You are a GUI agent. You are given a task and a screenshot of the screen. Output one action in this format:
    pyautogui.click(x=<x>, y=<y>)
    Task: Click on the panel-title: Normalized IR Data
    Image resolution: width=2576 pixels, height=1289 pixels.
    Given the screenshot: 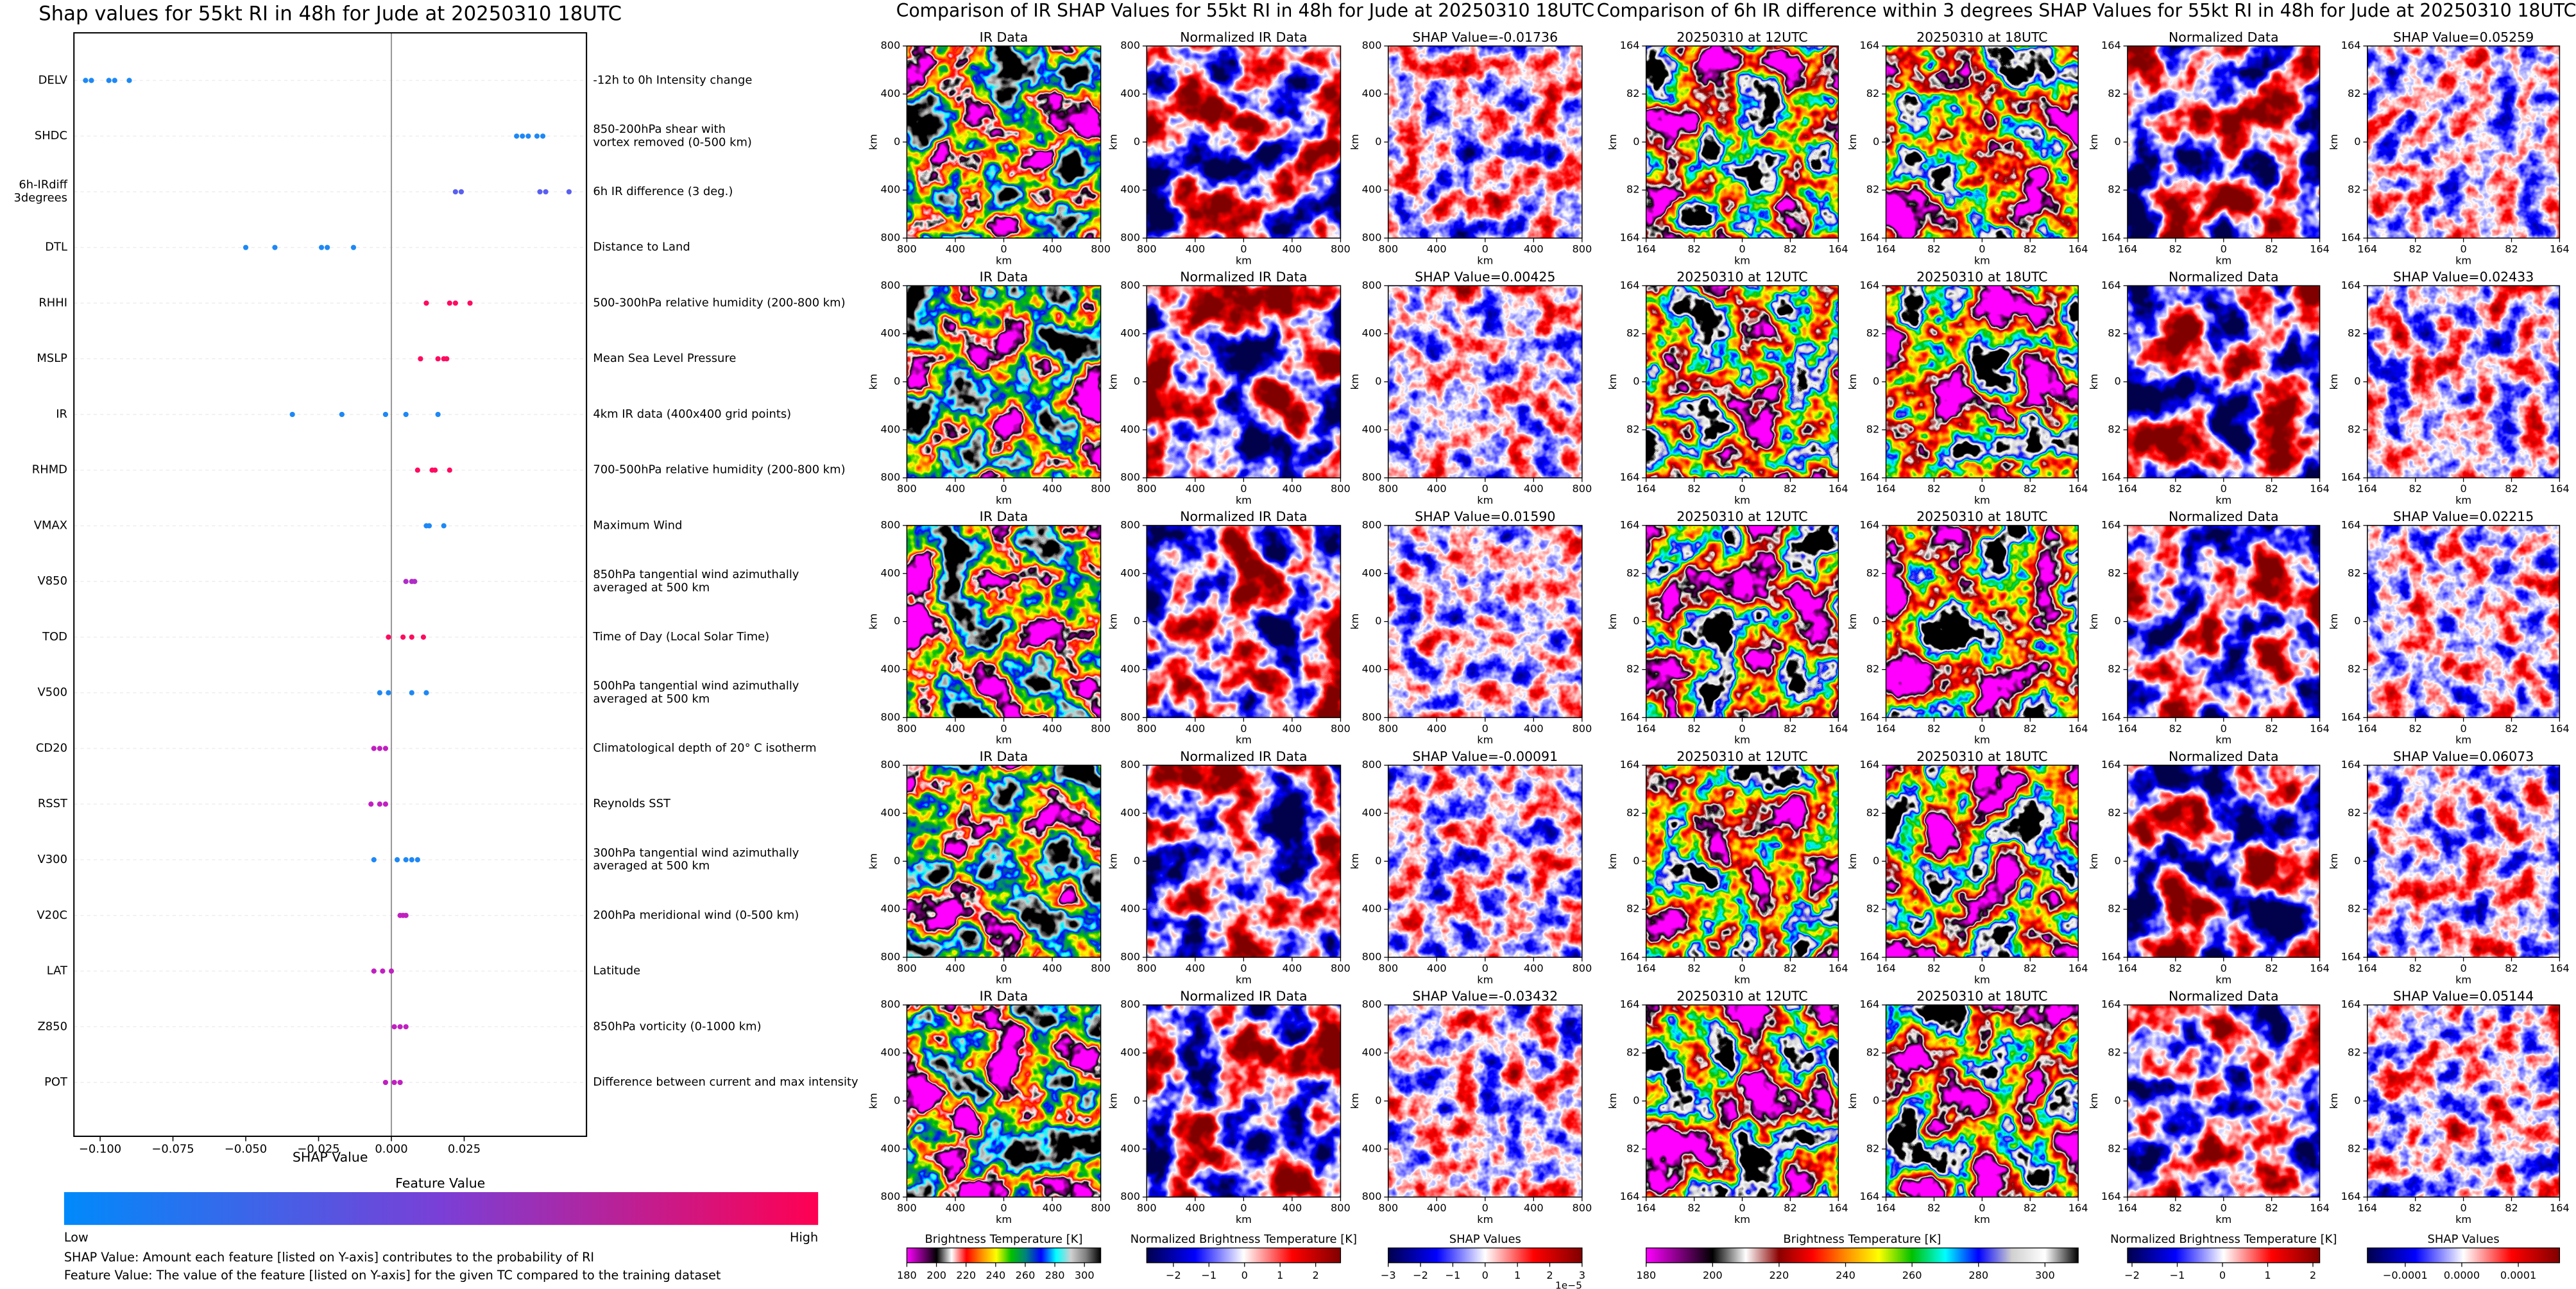 What is the action you would take?
    pyautogui.click(x=1243, y=756)
    